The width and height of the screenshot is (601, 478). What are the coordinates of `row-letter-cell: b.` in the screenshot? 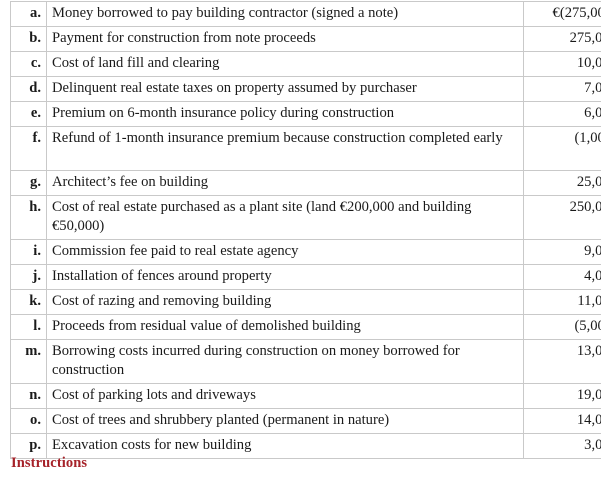 It's located at (28, 39).